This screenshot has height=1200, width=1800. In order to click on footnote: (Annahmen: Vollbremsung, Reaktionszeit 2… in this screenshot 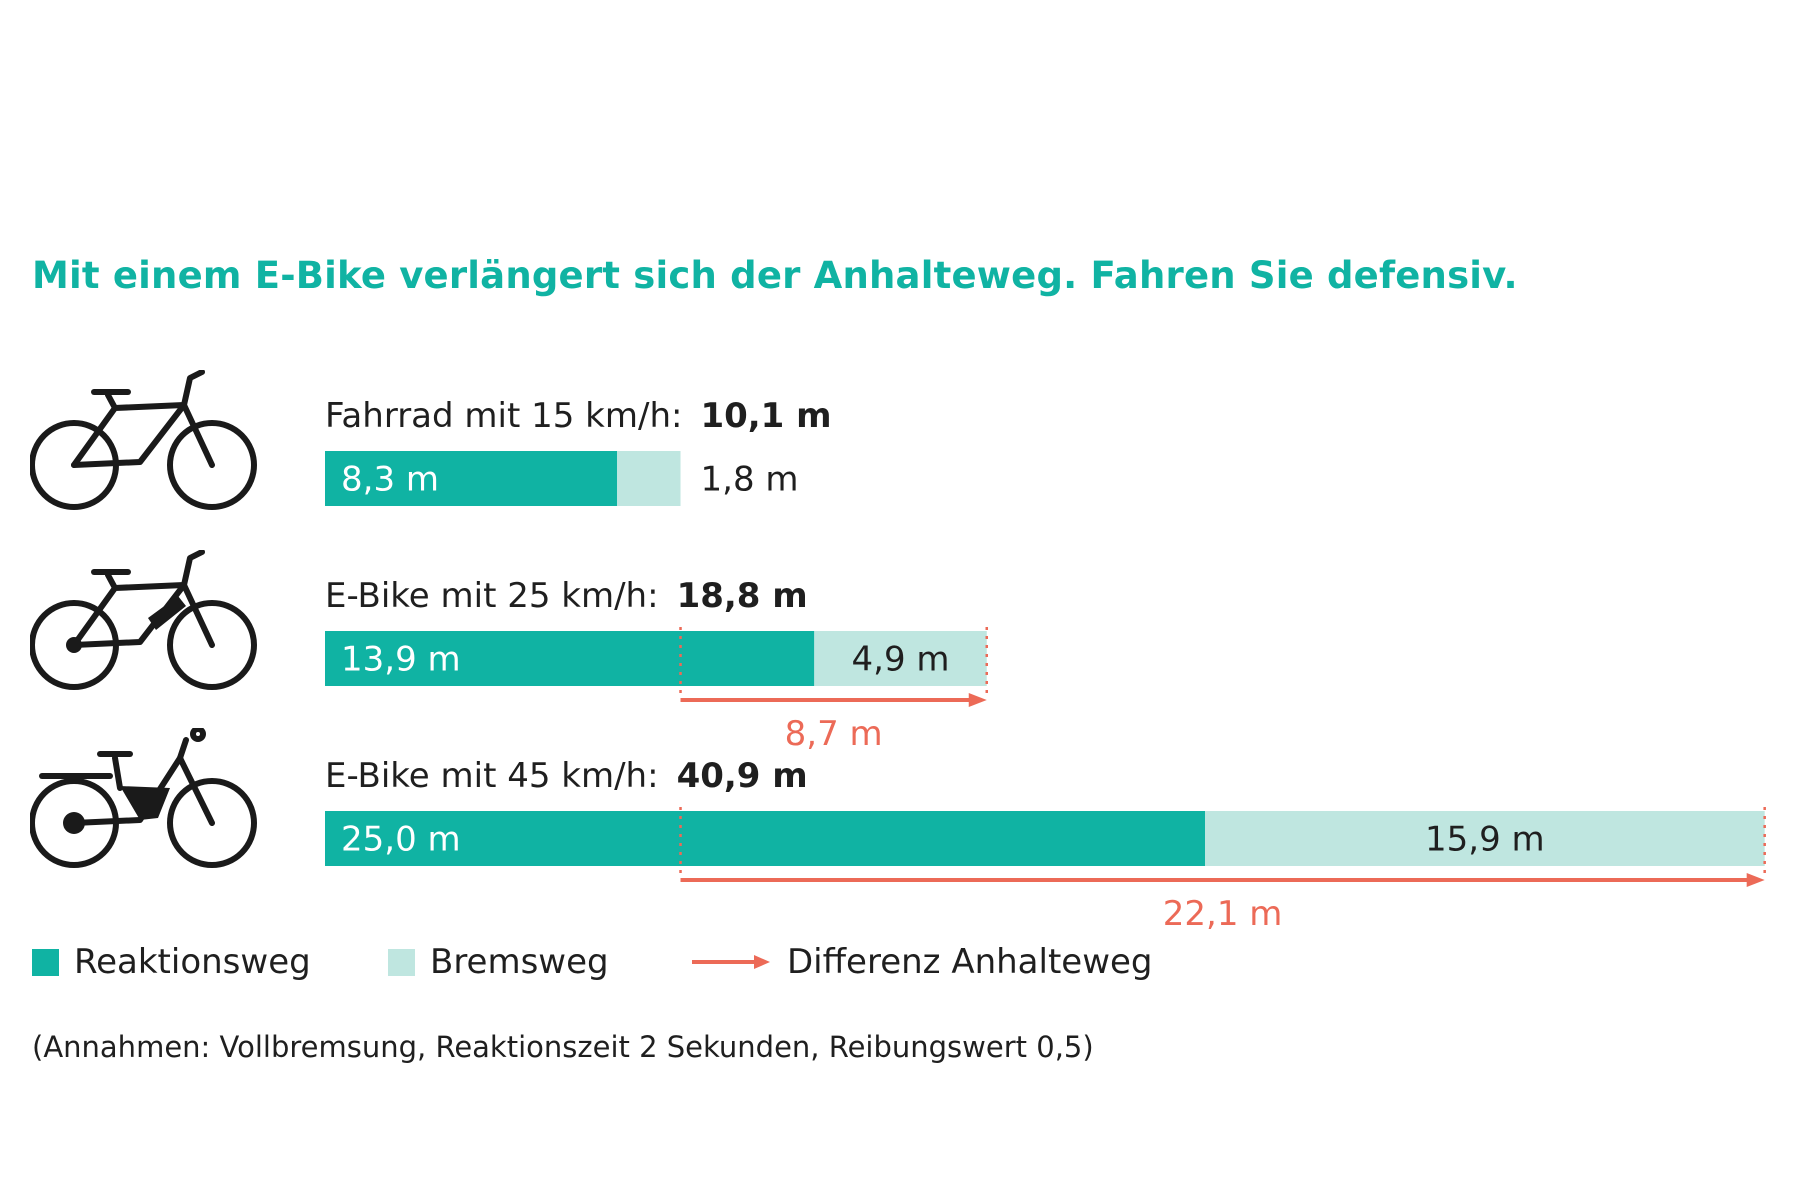, I will do `click(563, 1047)`.